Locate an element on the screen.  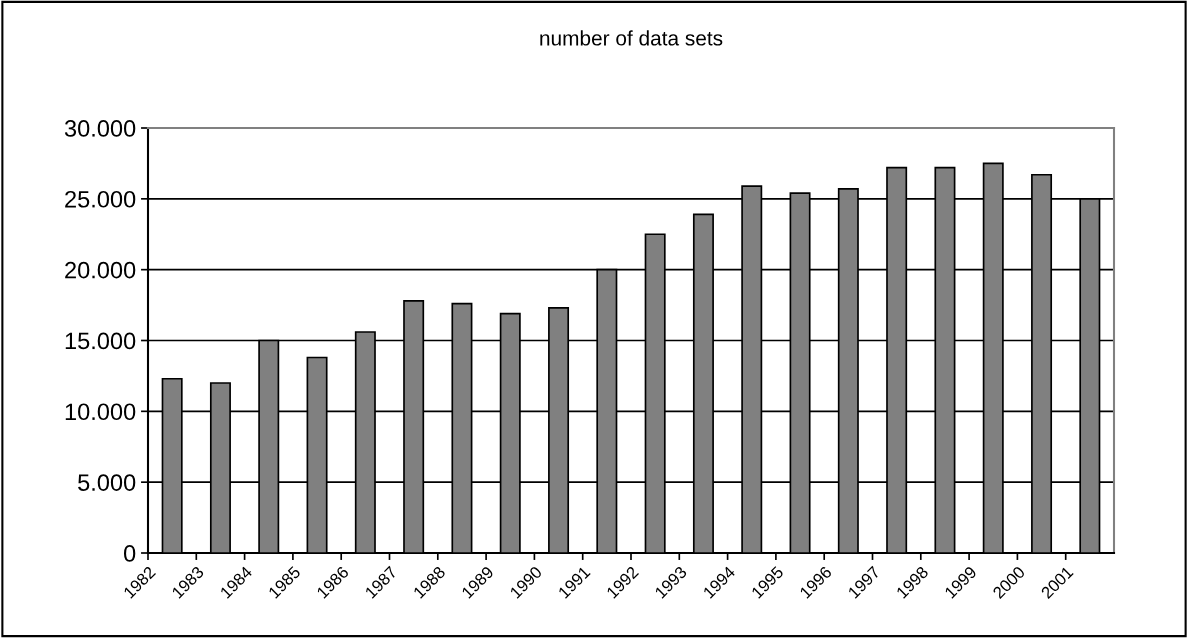
y-tick-label: 20.000 is located at coordinates (100, 270).